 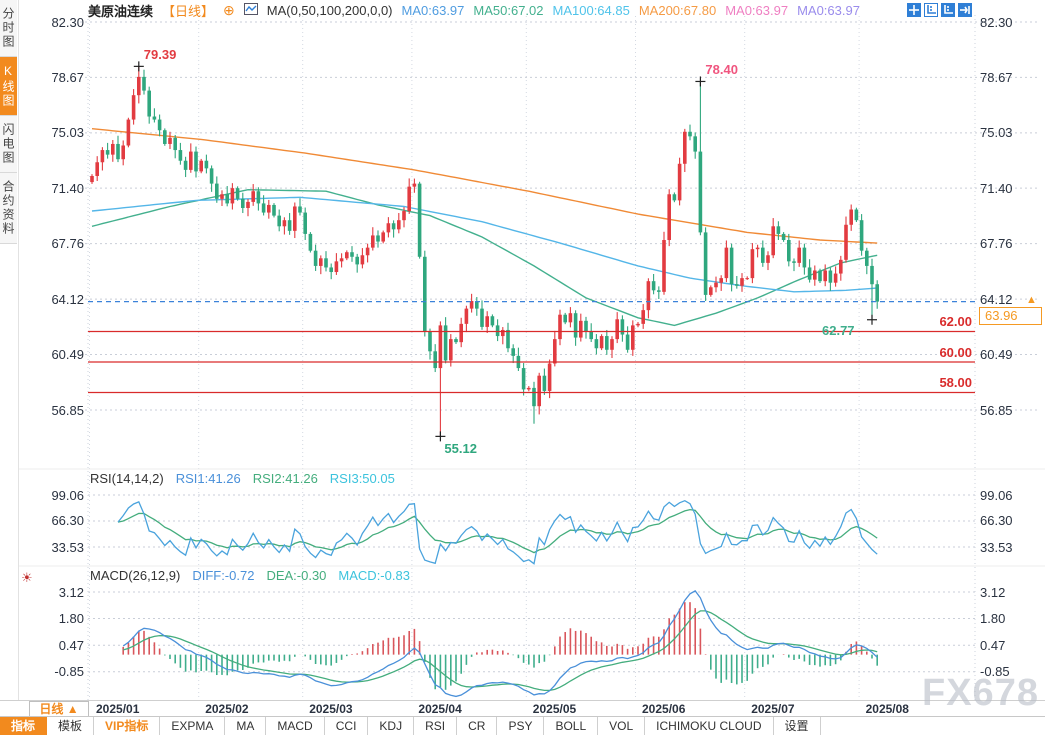 What do you see at coordinates (9, 350) in the screenshot?
I see `chart-mode-sidebar: 分时图 K线图 闪电图 合约资料` at bounding box center [9, 350].